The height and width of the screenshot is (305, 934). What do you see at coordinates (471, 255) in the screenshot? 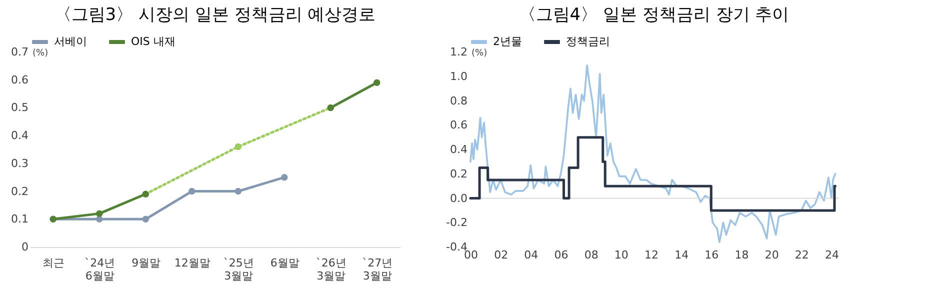
I see `x-tick-label: 00` at bounding box center [471, 255].